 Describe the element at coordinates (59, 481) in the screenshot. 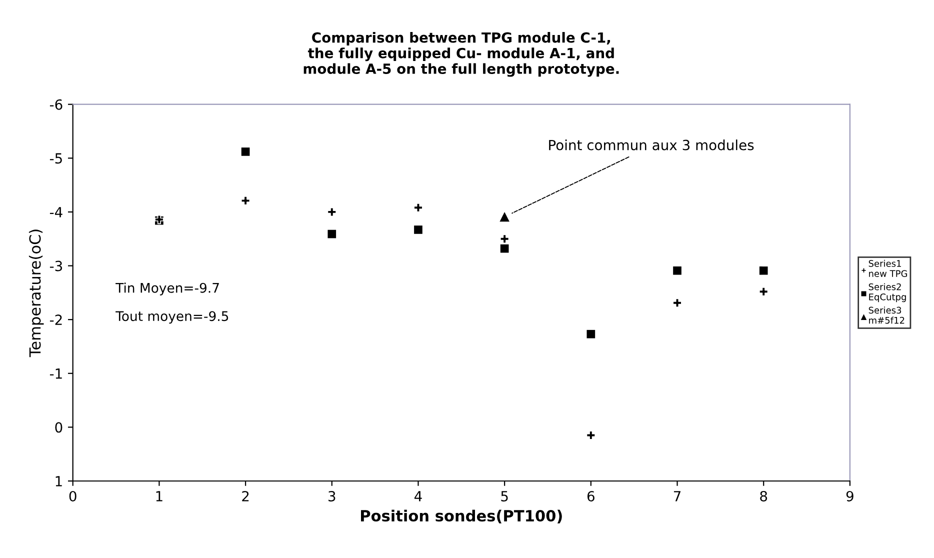

I see `y-tick-label: 1` at that location.